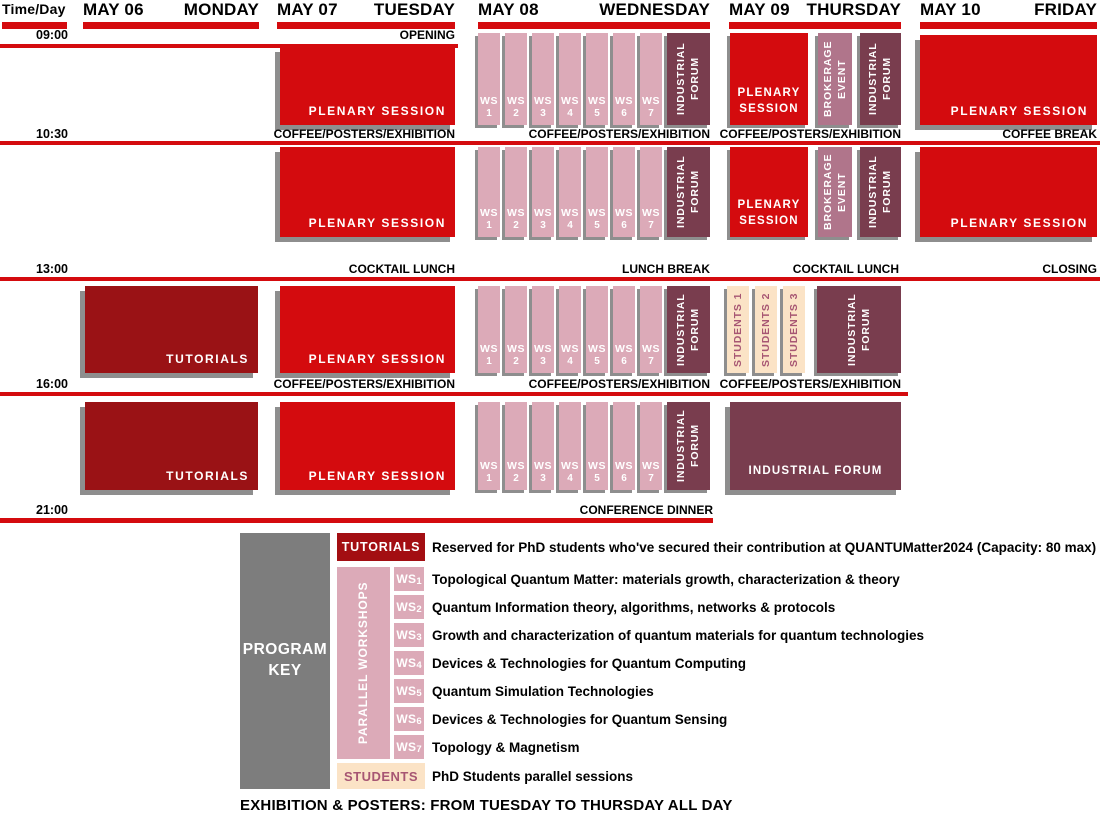  I want to click on session-label: STUDENTS 2, so click(765, 329).